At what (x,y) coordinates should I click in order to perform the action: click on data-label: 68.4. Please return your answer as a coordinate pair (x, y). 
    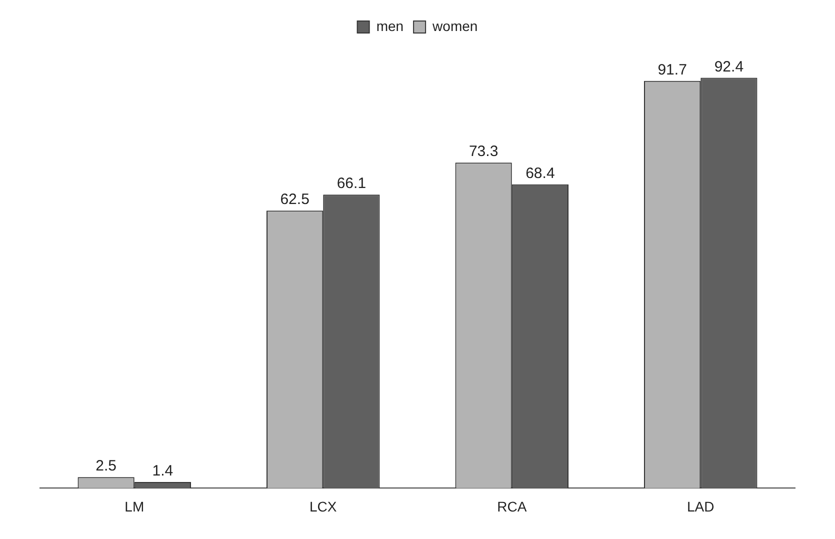
    Looking at the image, I should click on (540, 173).